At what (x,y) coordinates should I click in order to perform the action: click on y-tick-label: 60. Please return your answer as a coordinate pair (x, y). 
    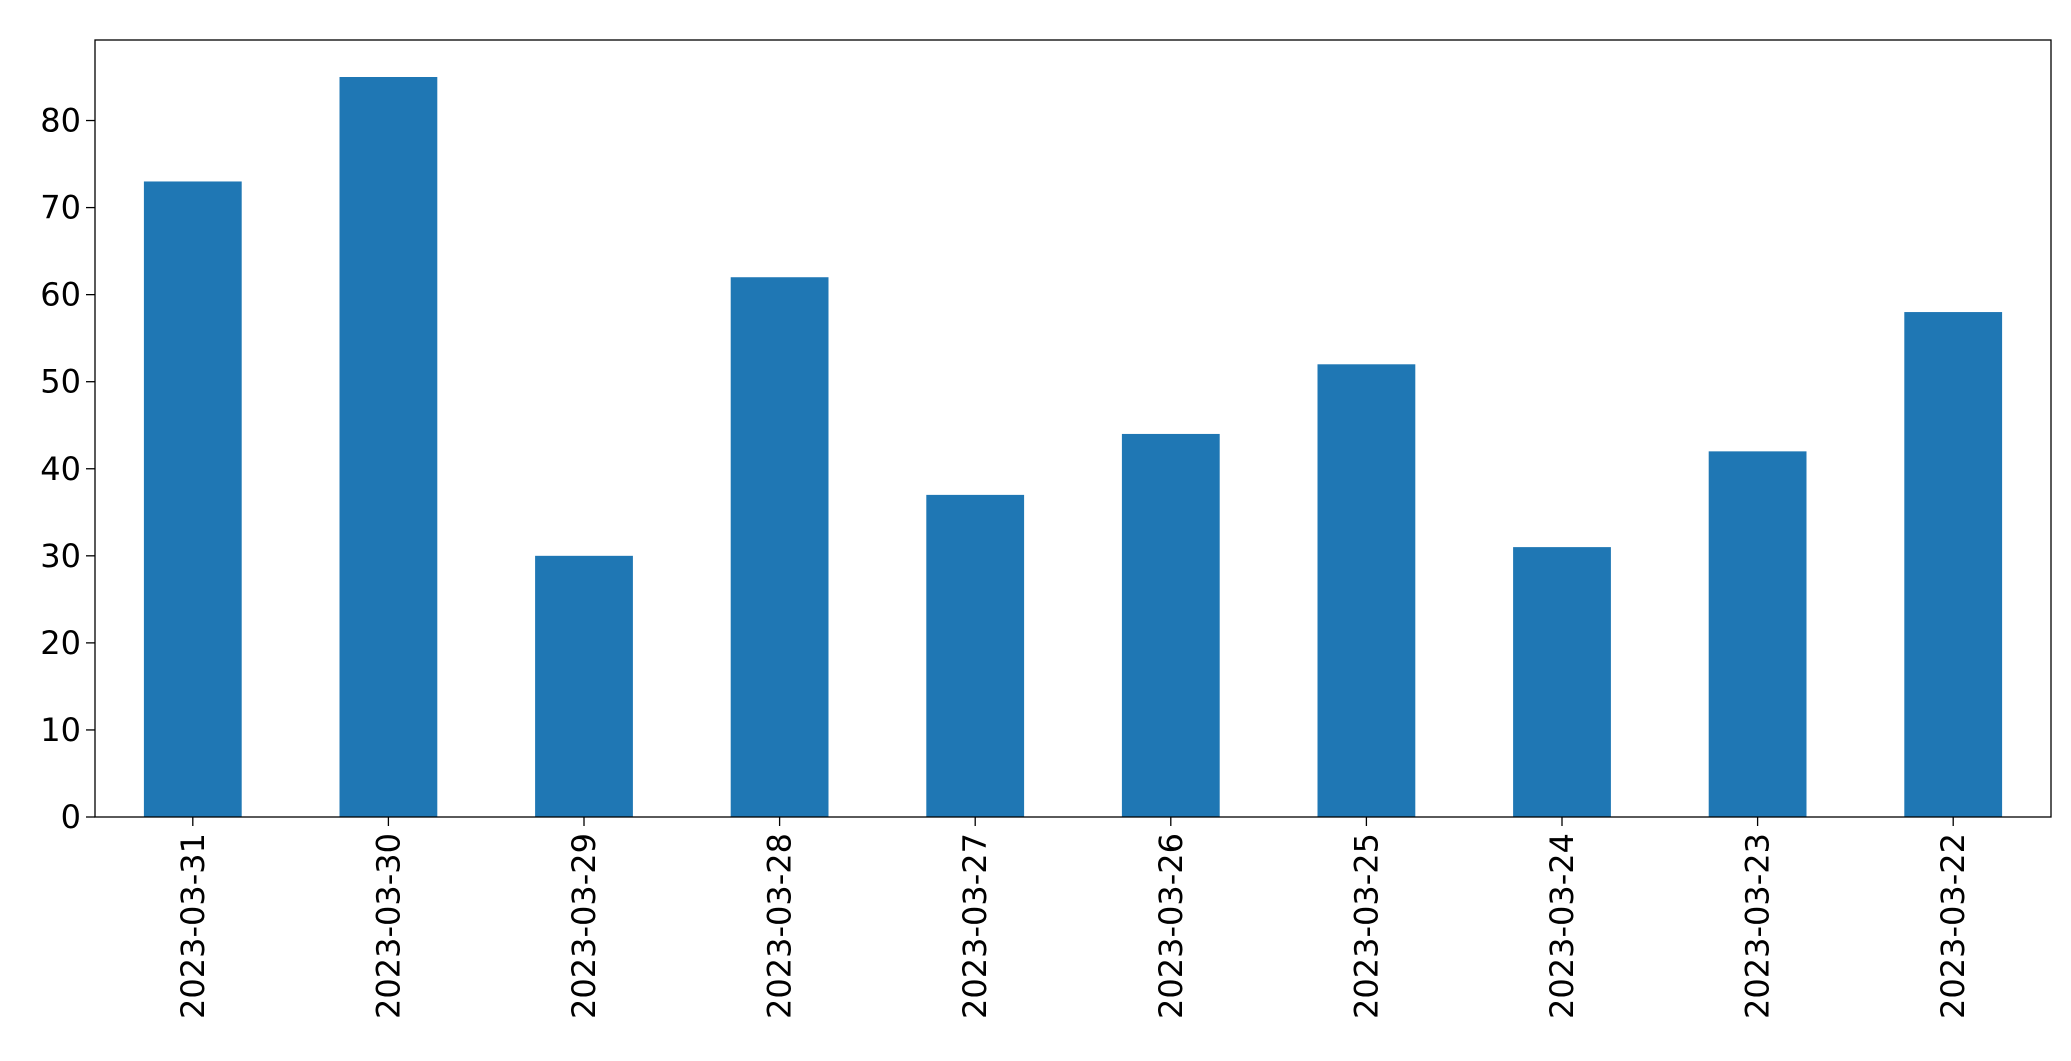
    Looking at the image, I should click on (60, 295).